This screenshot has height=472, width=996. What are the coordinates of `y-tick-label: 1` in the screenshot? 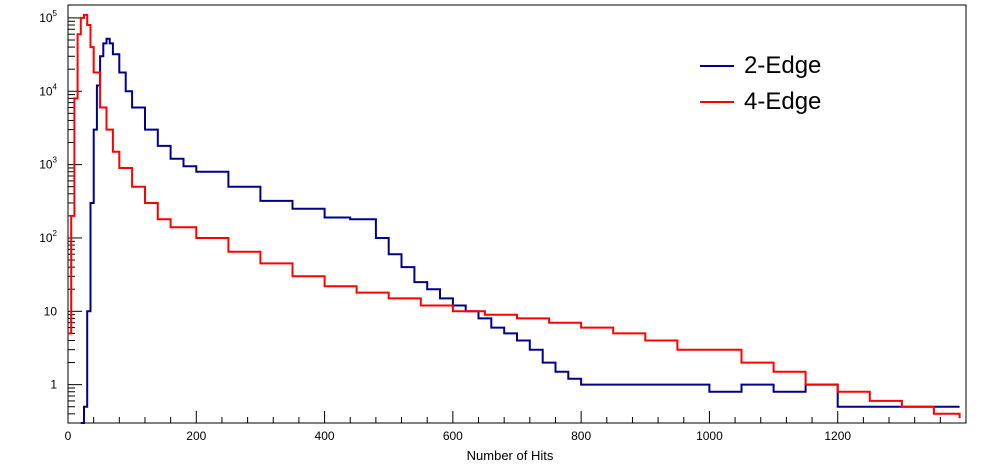 It's located at (53, 385).